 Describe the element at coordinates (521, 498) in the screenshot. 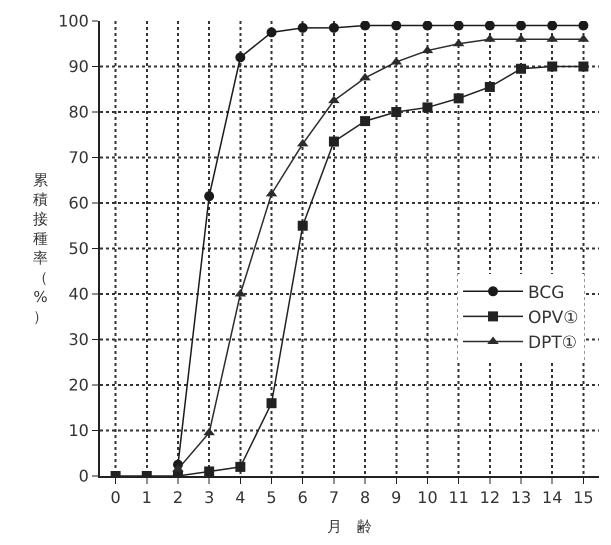

I see `x-tick-label: 13` at that location.